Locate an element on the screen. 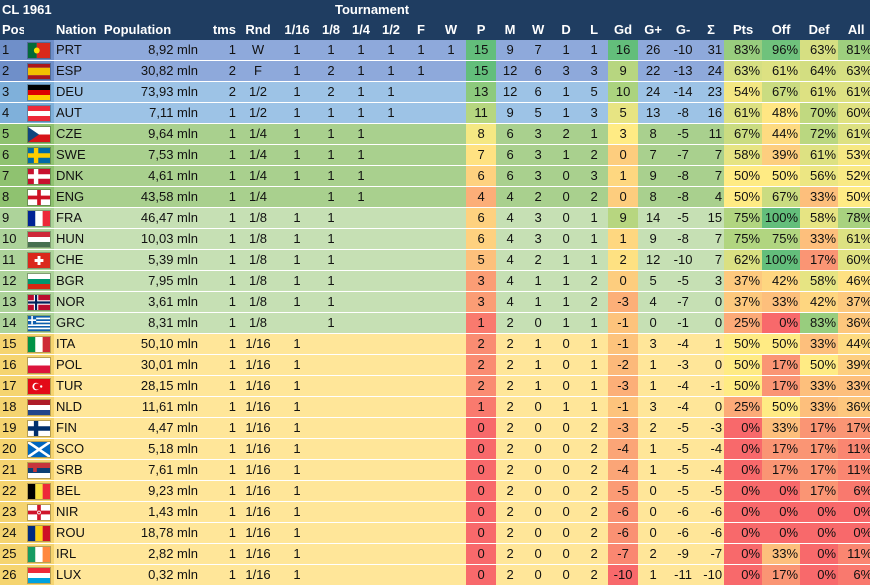 The width and height of the screenshot is (870, 586). col-header-points: P is located at coordinates (481, 30).